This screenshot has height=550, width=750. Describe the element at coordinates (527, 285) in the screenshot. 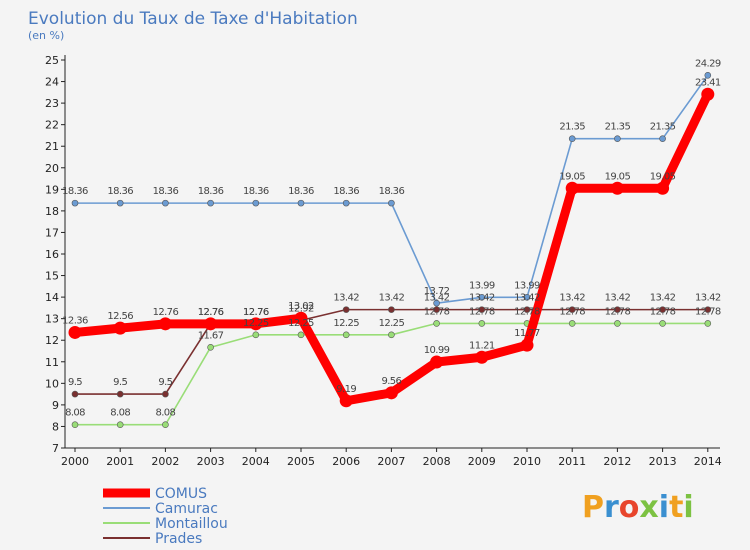

I see `data-label-camurac: 13.99` at that location.